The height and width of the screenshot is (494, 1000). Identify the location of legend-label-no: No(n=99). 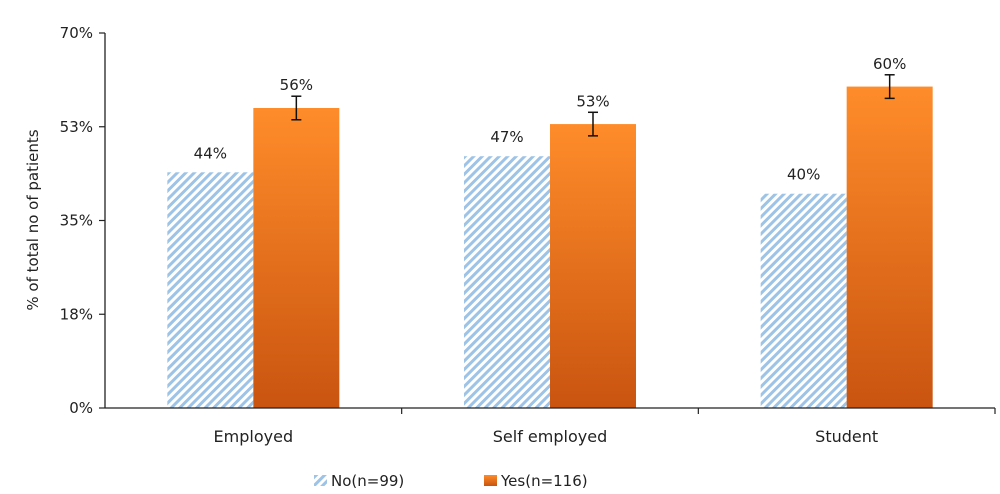
(367, 481).